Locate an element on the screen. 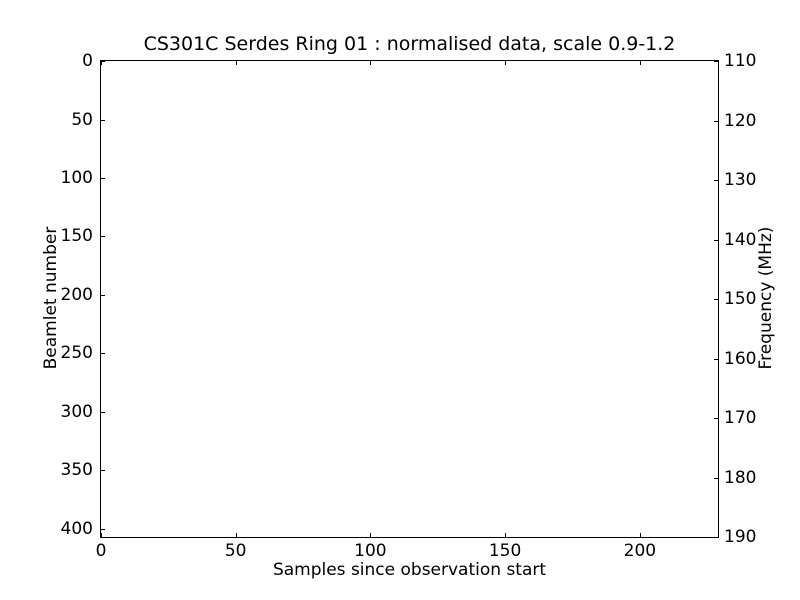  x-tick-label: 150 is located at coordinates (505, 551).